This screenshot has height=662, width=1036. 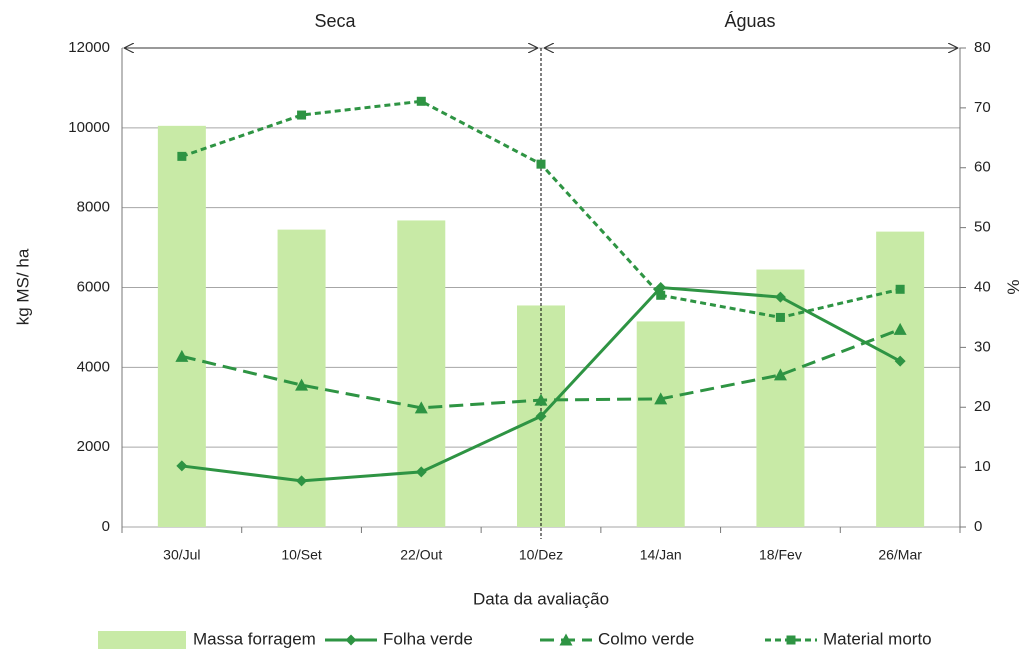 What do you see at coordinates (982, 47) in the screenshot?
I see `y2-tick-label: 80` at bounding box center [982, 47].